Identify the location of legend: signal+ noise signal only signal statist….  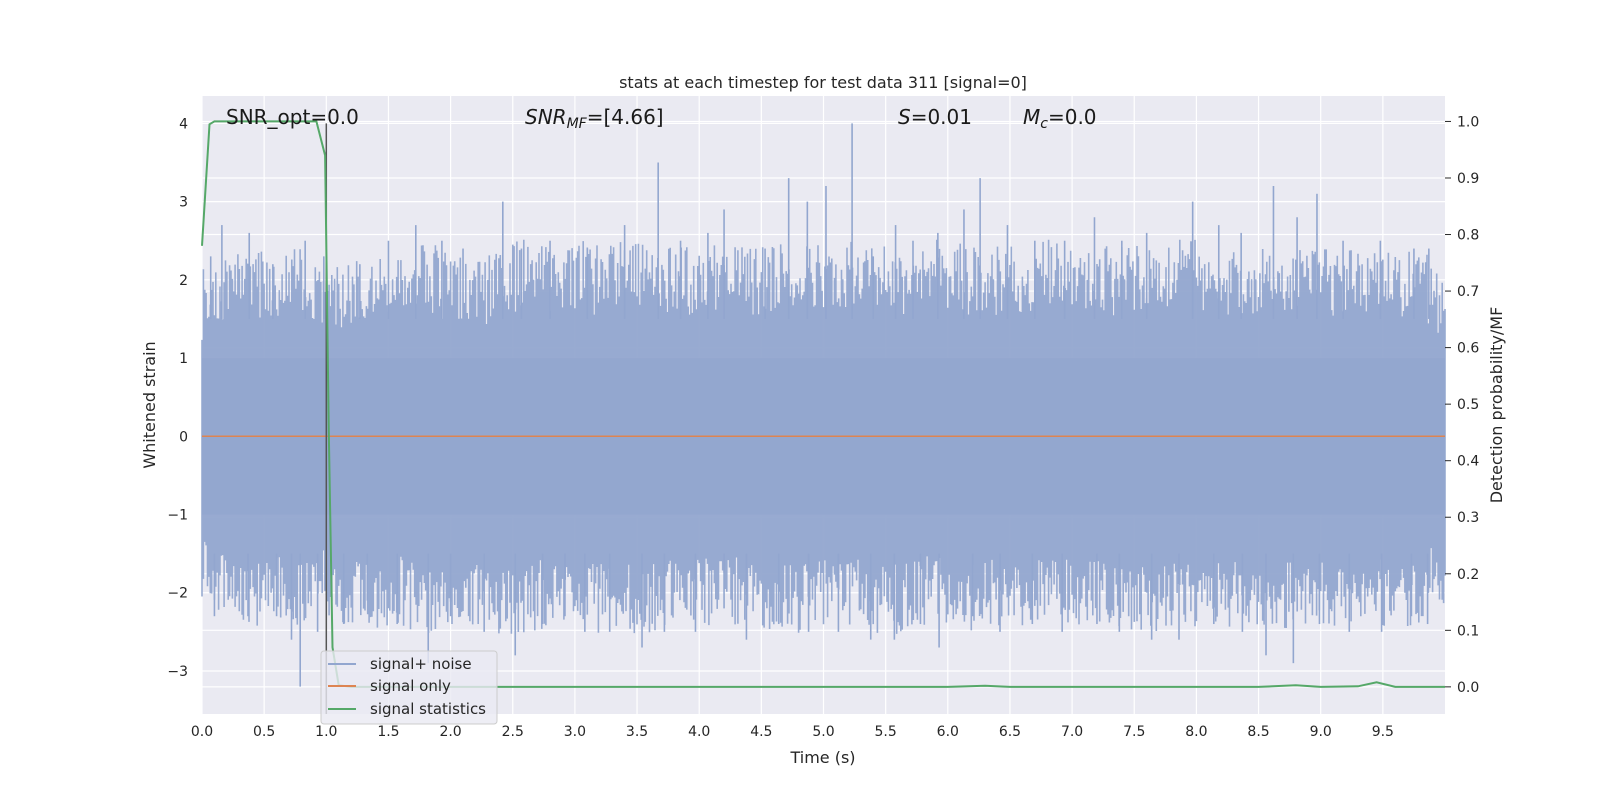
(409, 687).